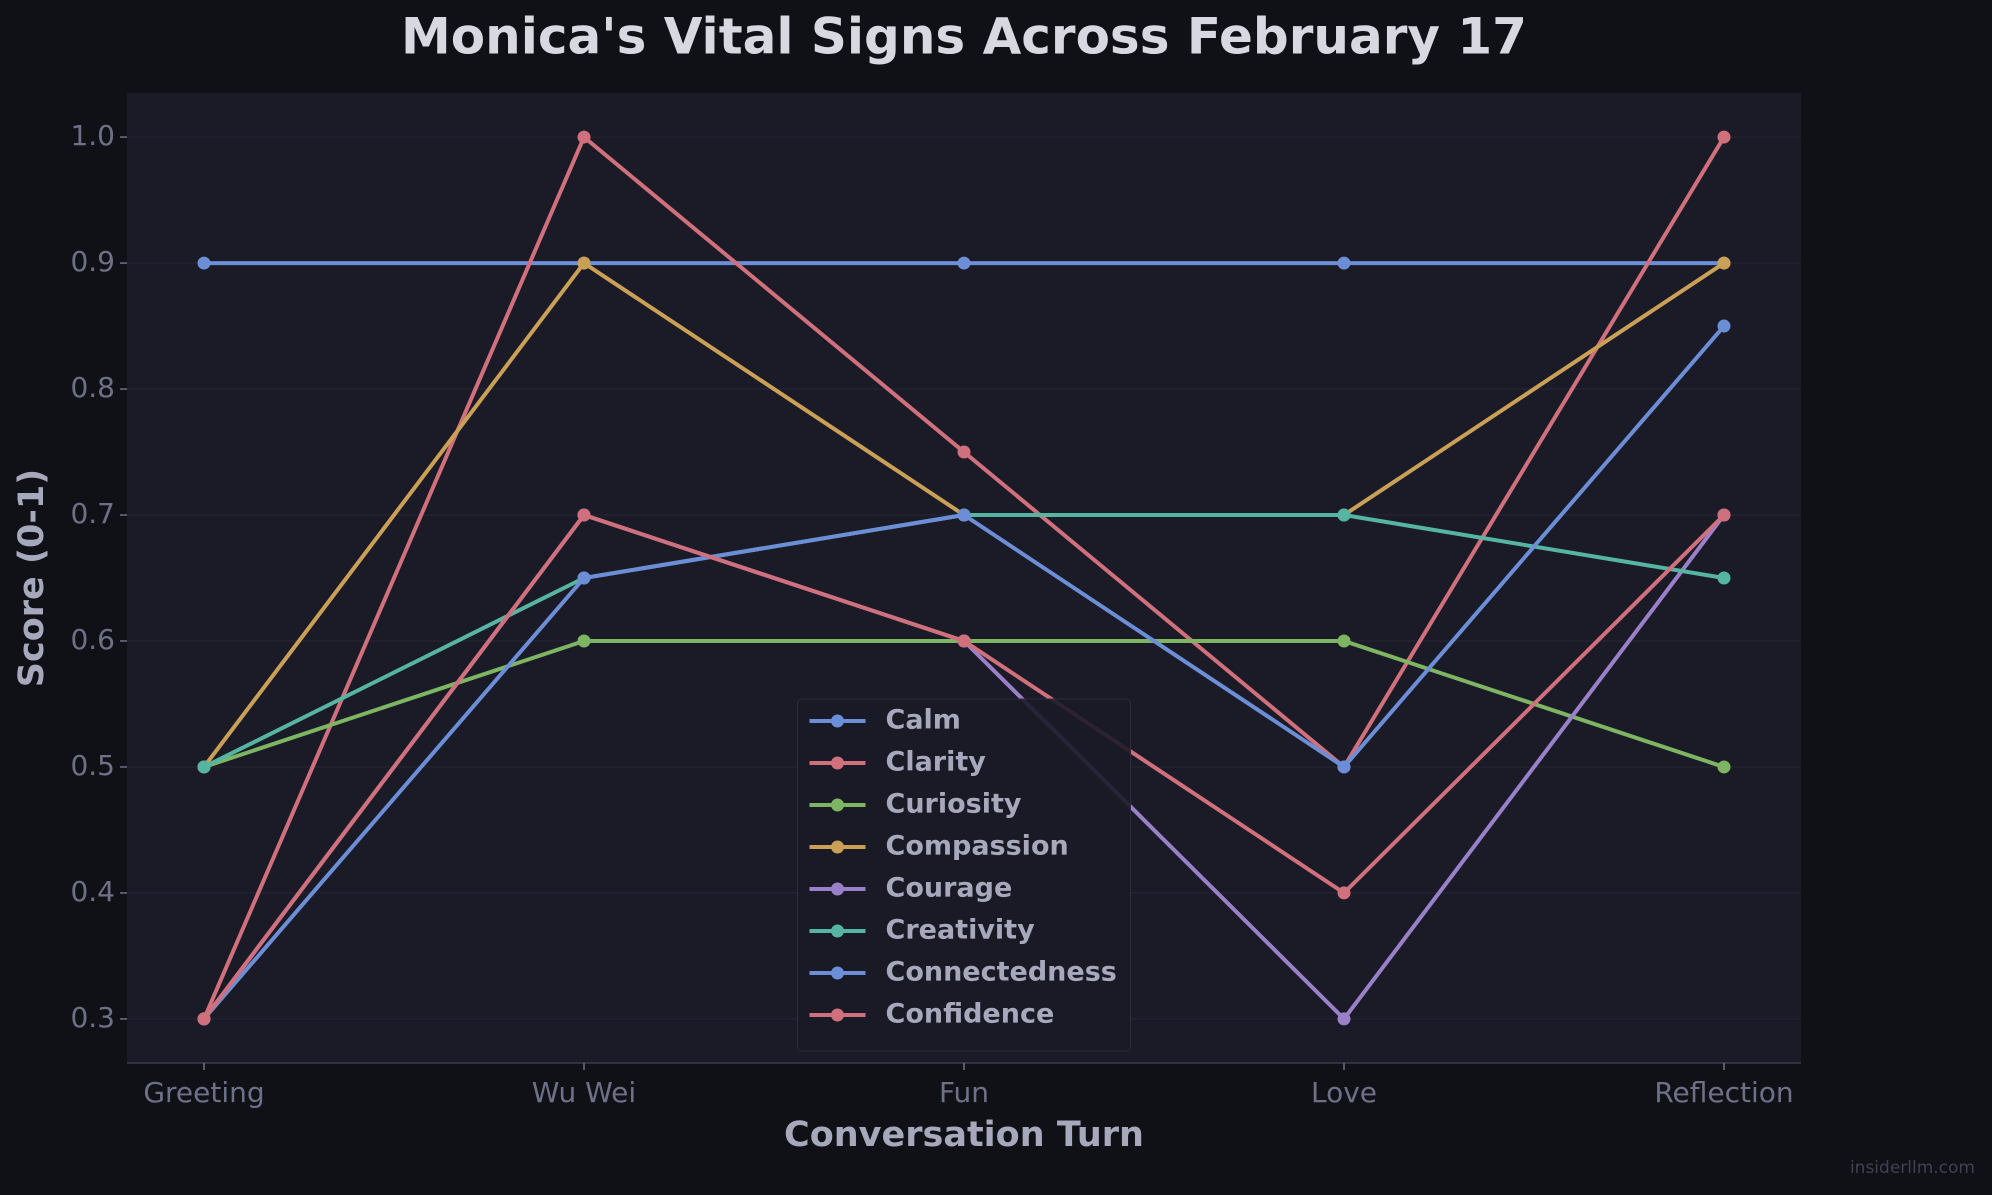 The height and width of the screenshot is (1195, 1992). I want to click on legend-label: Clarity, so click(936, 762).